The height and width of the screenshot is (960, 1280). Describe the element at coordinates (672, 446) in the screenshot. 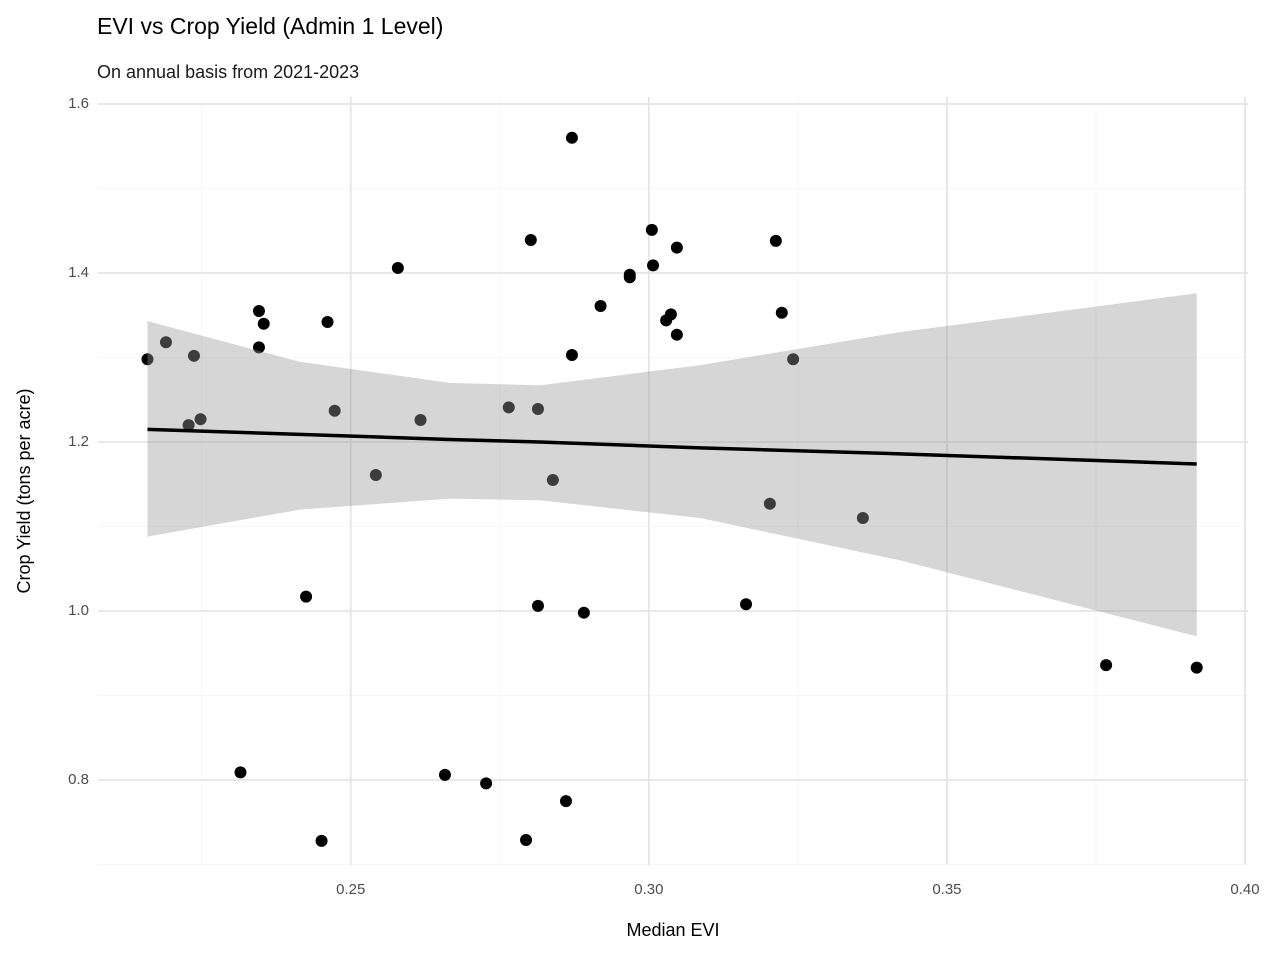

I see `trend-line` at that location.